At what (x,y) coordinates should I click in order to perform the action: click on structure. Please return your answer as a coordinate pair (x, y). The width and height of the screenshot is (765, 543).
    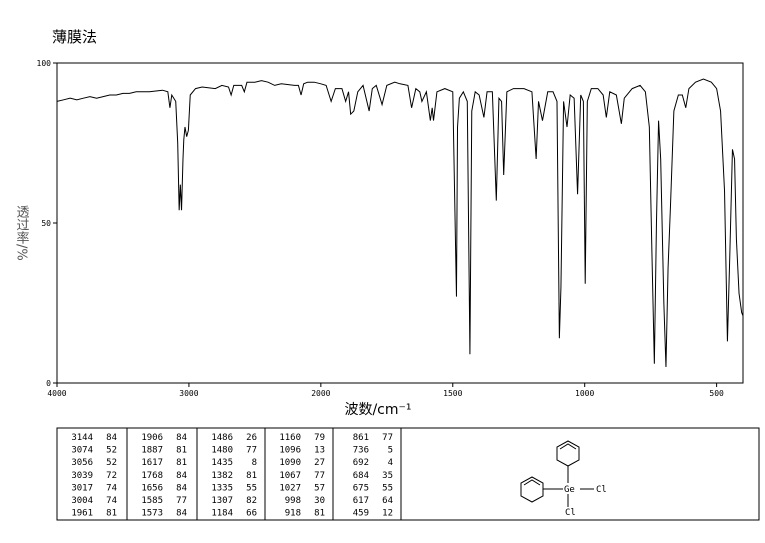
    Looking at the image, I should click on (557, 473).